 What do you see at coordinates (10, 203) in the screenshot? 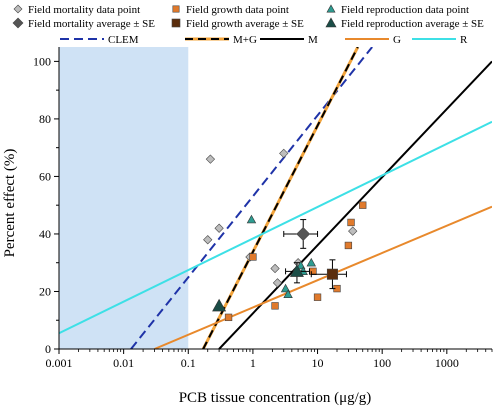
I see `y-axis-label: Percent effect (%)` at bounding box center [10, 203].